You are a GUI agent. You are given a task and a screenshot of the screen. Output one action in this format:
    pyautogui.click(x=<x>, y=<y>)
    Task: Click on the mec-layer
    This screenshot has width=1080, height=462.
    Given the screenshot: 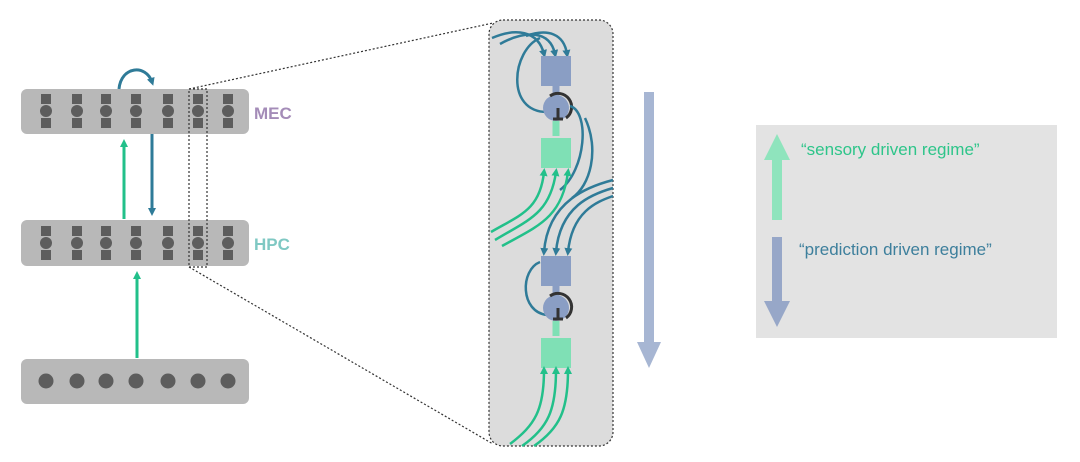 What is the action you would take?
    pyautogui.click(x=135, y=111)
    